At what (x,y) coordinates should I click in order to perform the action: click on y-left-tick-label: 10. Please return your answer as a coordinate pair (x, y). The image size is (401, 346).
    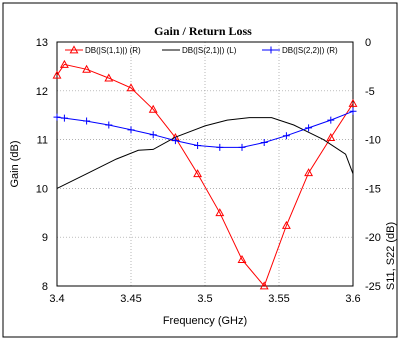
    Looking at the image, I should click on (42, 189).